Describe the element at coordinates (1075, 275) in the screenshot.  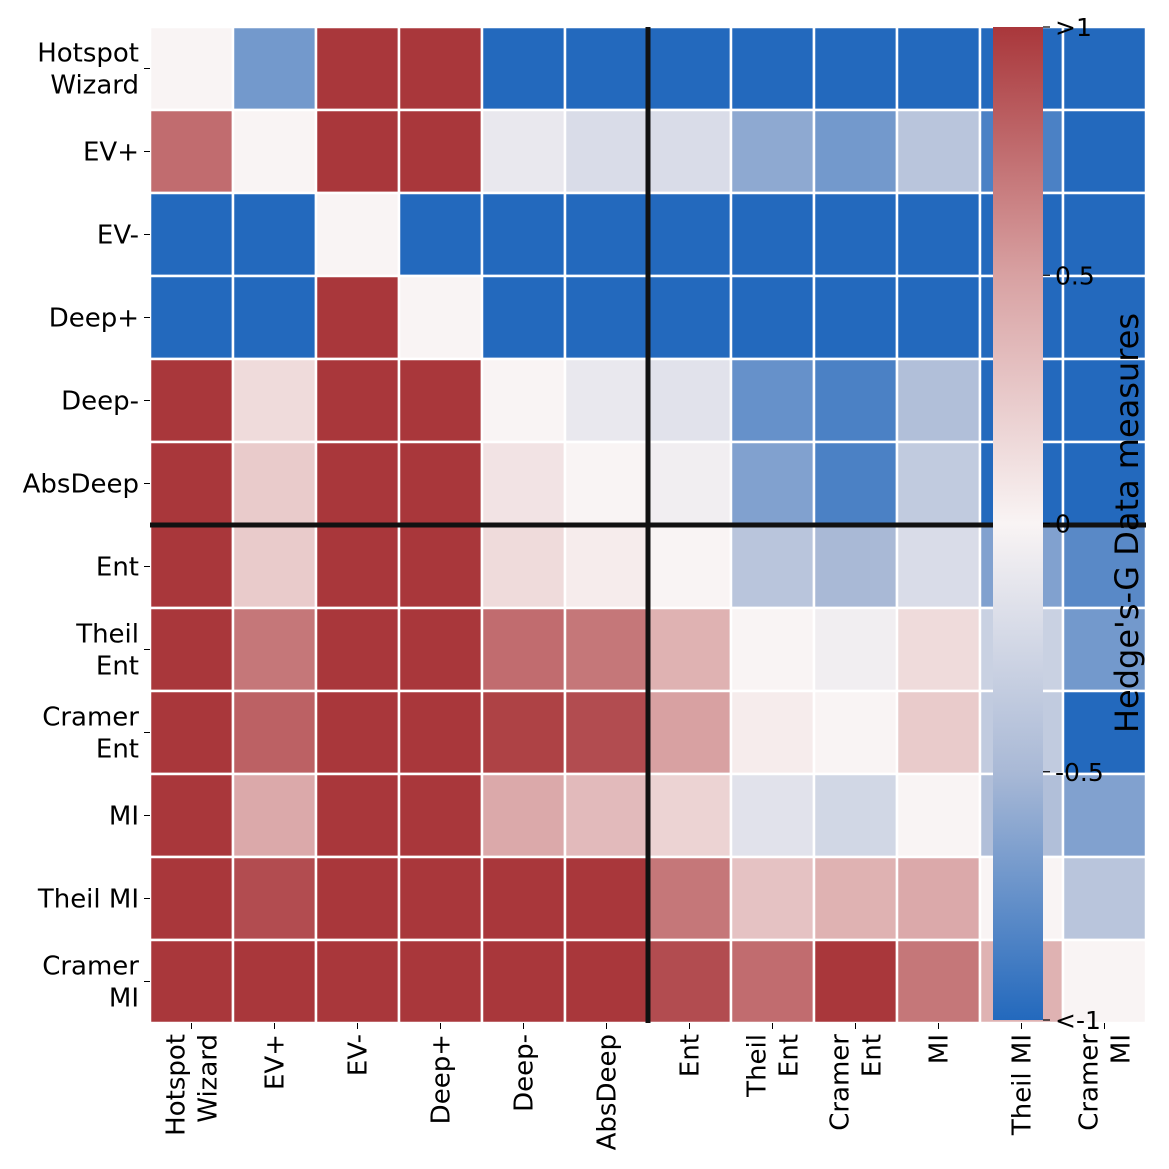
I see `colorbar-tick-label: 0.5` at that location.